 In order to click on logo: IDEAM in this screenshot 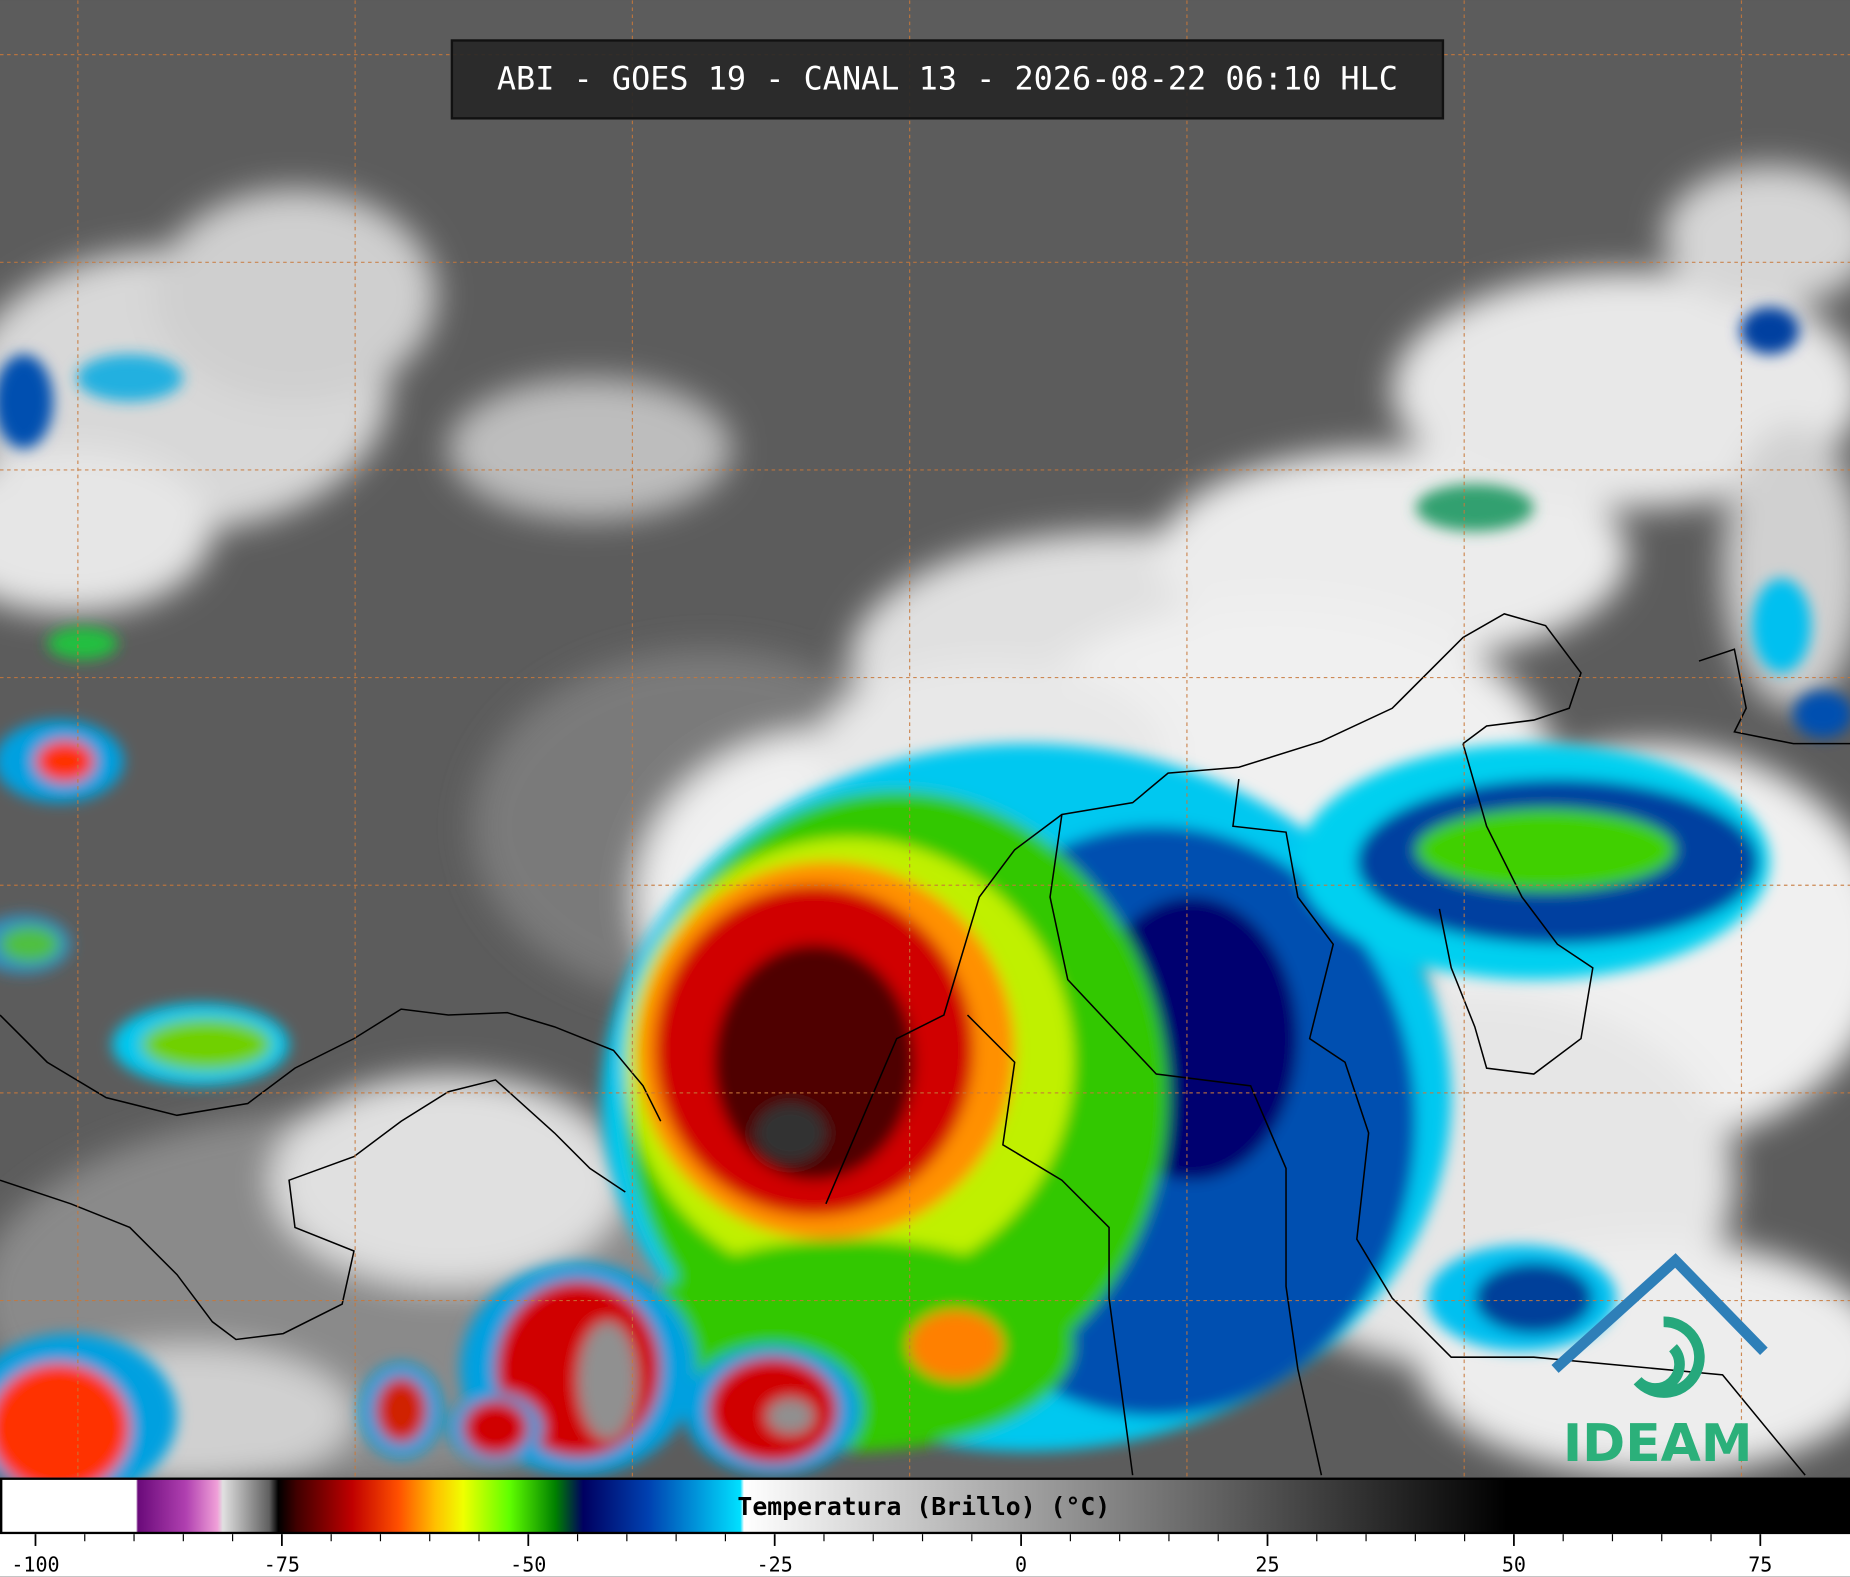, I will do `click(1659, 1363)`.